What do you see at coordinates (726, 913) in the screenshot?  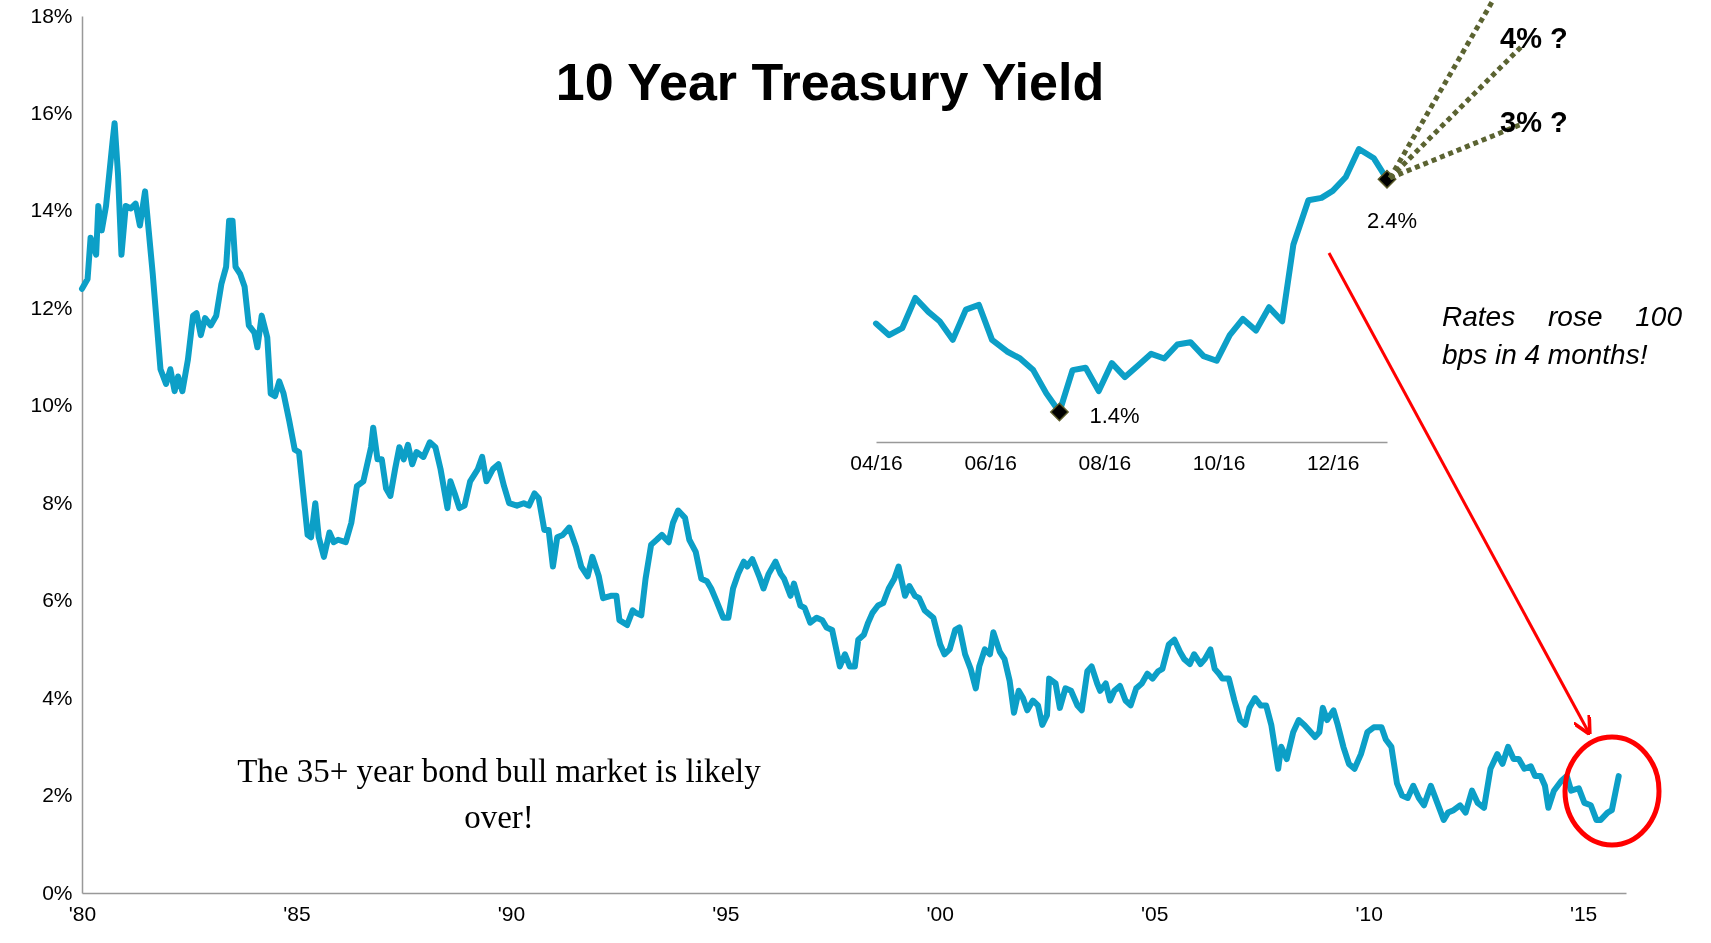 I see `x-tick-label: '95` at bounding box center [726, 913].